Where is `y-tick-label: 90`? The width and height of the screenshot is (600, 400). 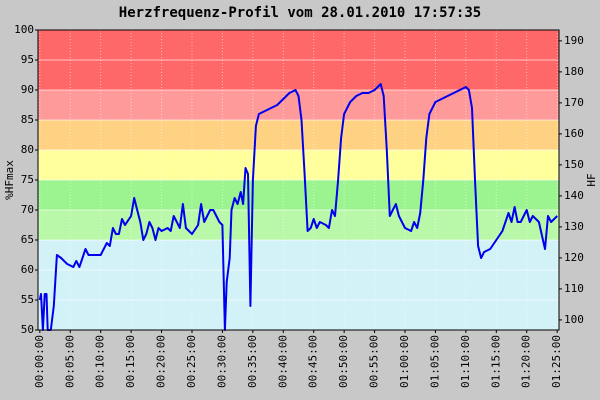 y-tick-label: 90 is located at coordinates (27, 89).